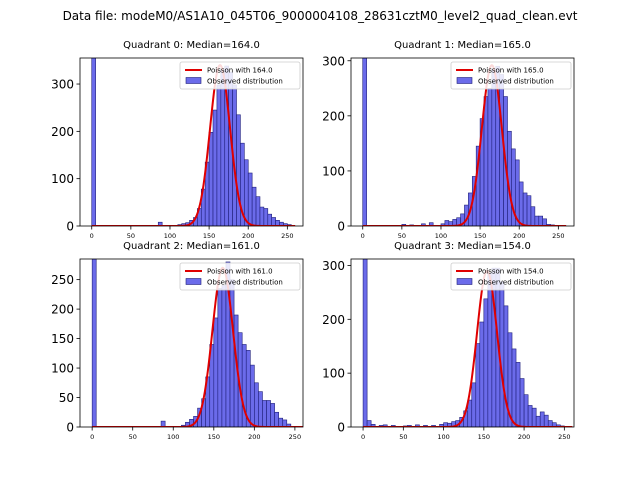 The height and width of the screenshot is (480, 640). What do you see at coordinates (341, 227) in the screenshot?
I see `y-tick-label: 0` at bounding box center [341, 227].